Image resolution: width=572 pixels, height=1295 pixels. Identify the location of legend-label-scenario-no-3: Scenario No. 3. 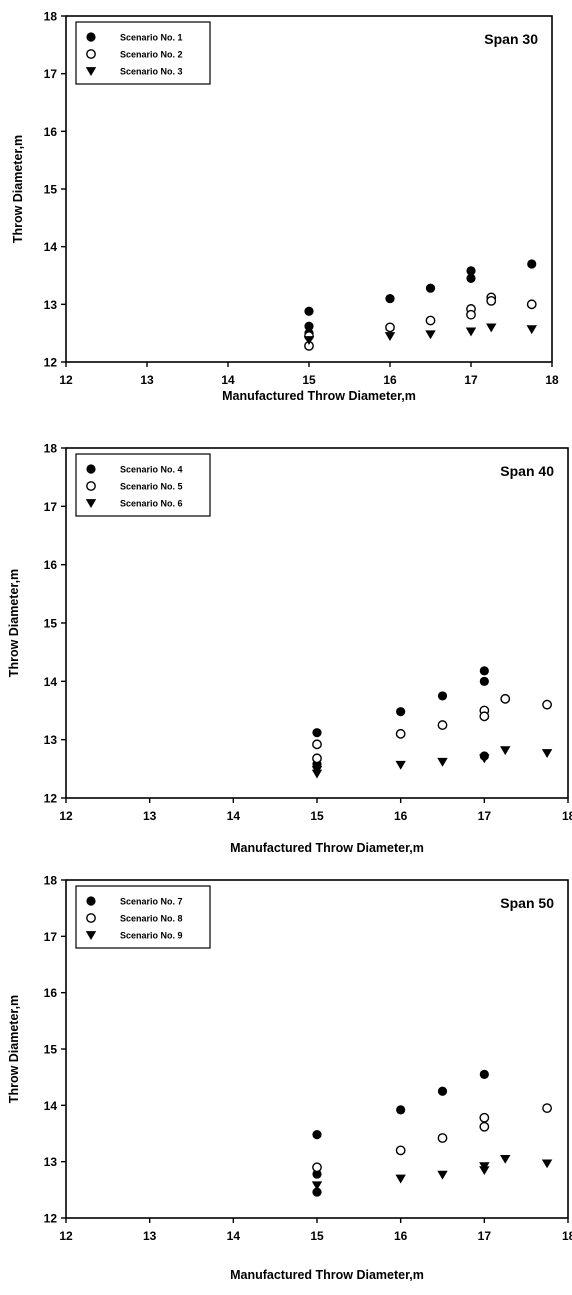
(151, 72).